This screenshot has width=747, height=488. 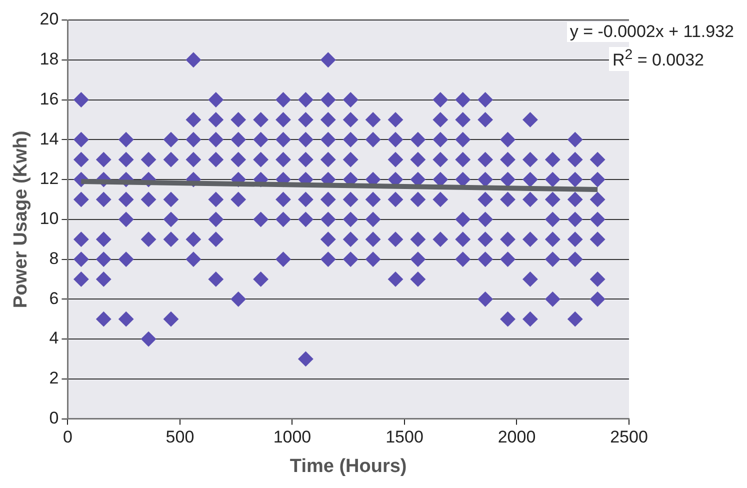 I want to click on annotation: R$^{2}$ = 0.0032, so click(x=658, y=59).